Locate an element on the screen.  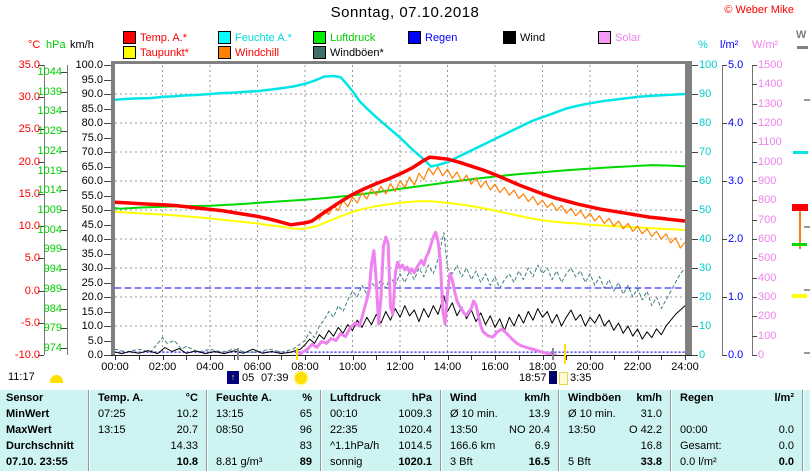
stat-label: 3 Bft is located at coordinates (461, 462).